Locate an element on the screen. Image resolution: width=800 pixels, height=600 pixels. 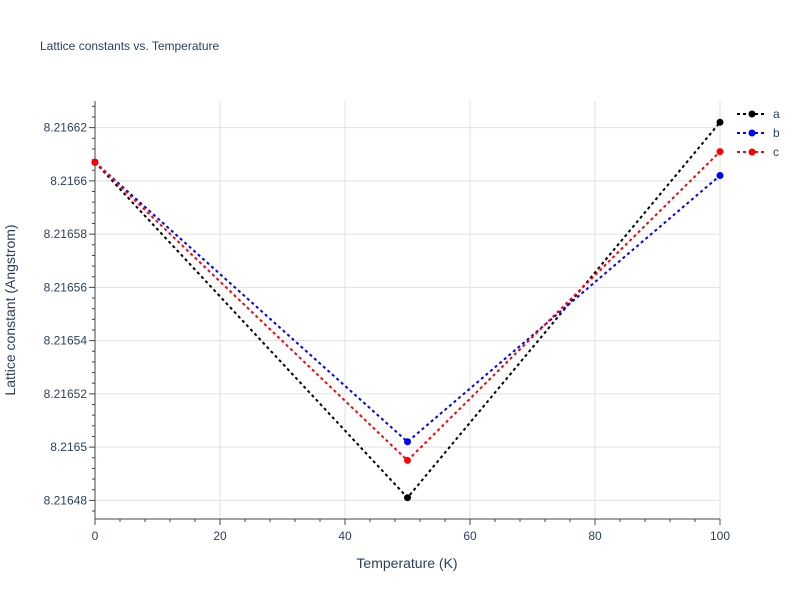
legend-marker-a is located at coordinates (752, 114).